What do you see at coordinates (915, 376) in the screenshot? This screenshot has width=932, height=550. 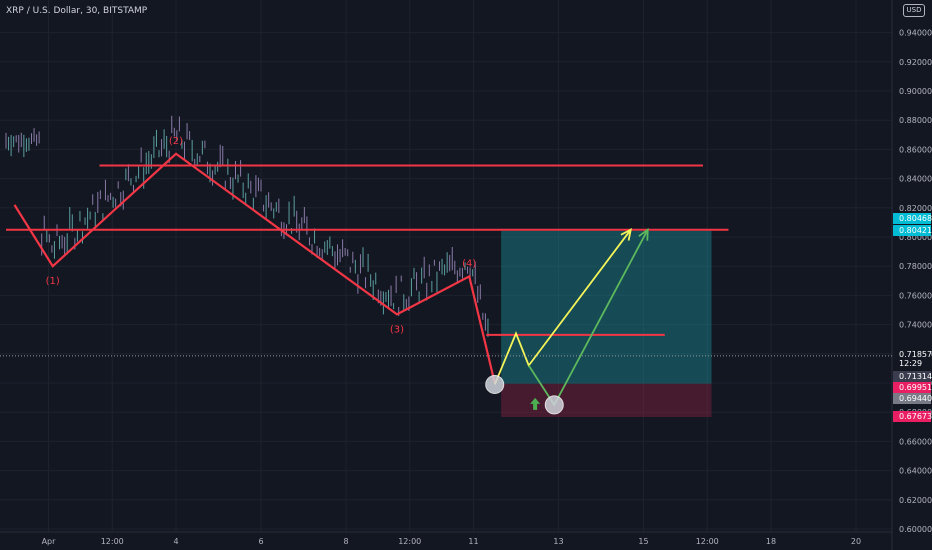 I see `price-tag: 0.71314` at bounding box center [915, 376].